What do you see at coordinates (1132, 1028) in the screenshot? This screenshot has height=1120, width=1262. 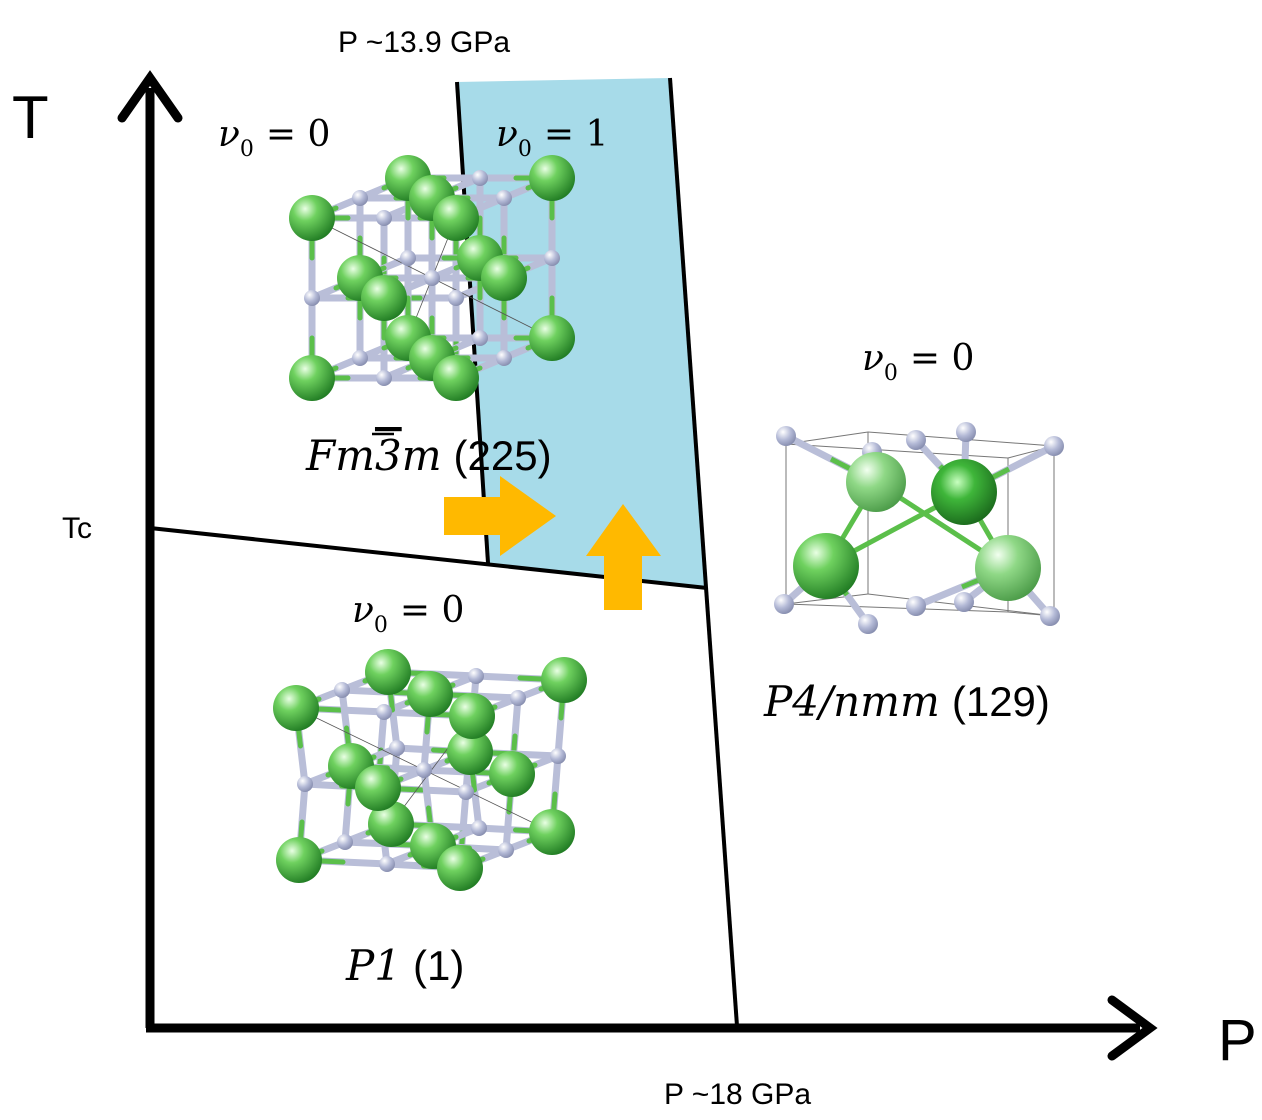 I see `x-axis-arrowhead` at bounding box center [1132, 1028].